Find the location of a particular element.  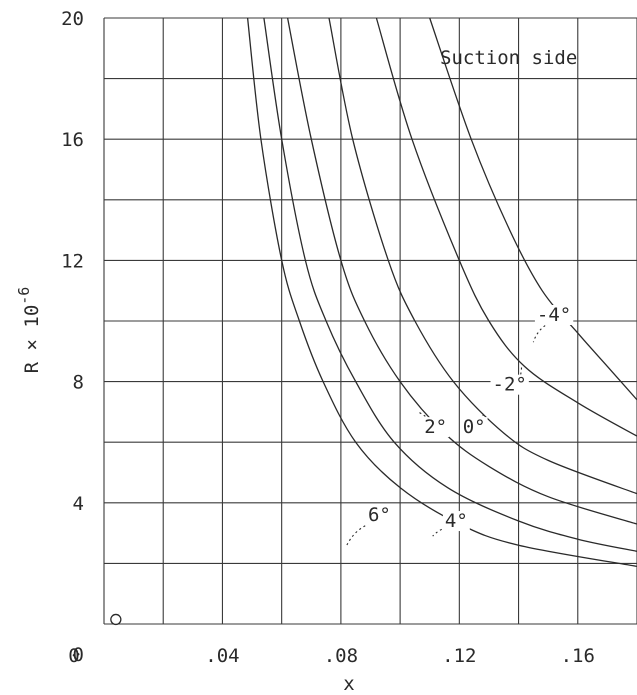

curve-label: 6° is located at coordinates (379, 515).